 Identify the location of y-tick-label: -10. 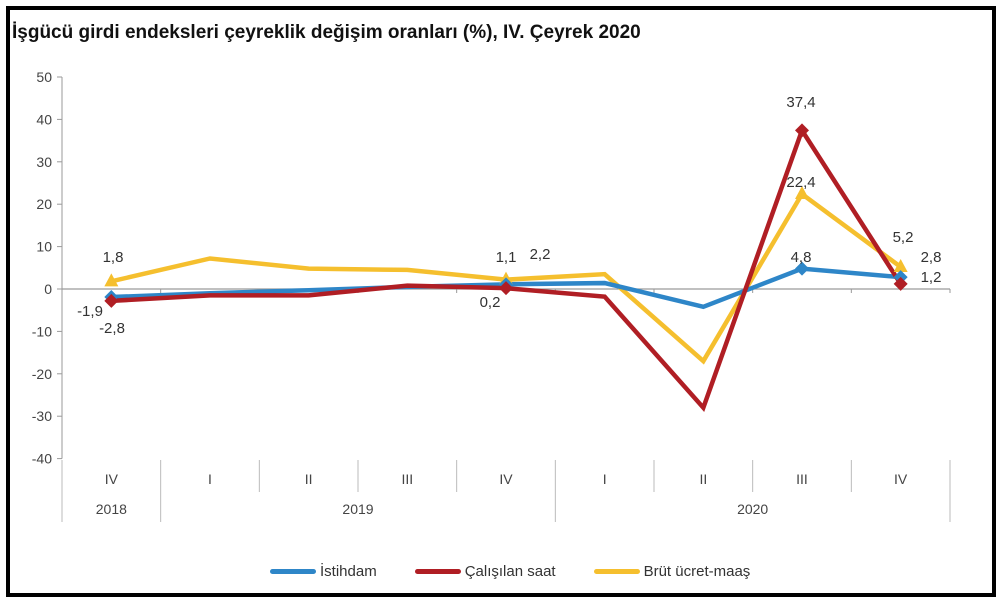
(42, 331).